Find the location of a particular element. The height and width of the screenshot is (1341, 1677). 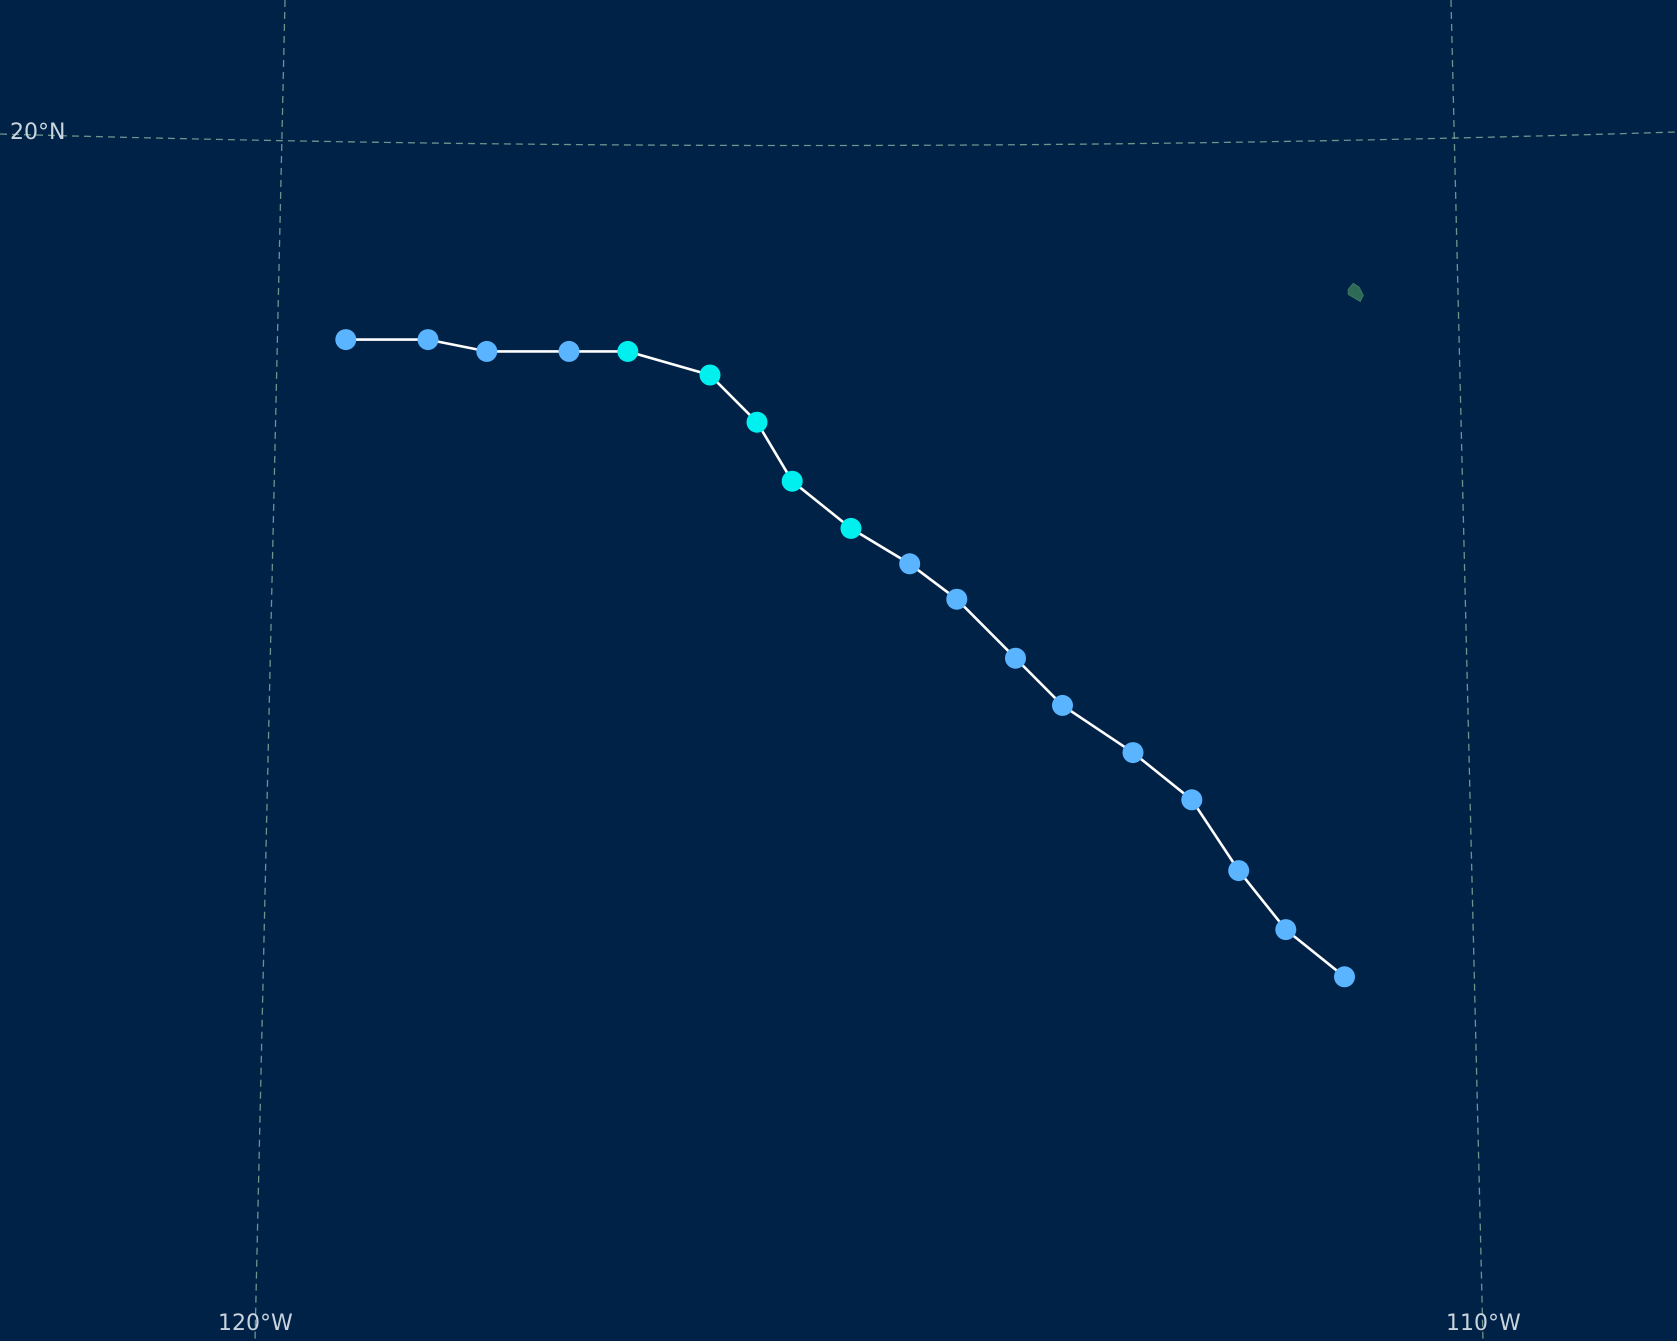

longitude-line-110w is located at coordinates (1467, 670).